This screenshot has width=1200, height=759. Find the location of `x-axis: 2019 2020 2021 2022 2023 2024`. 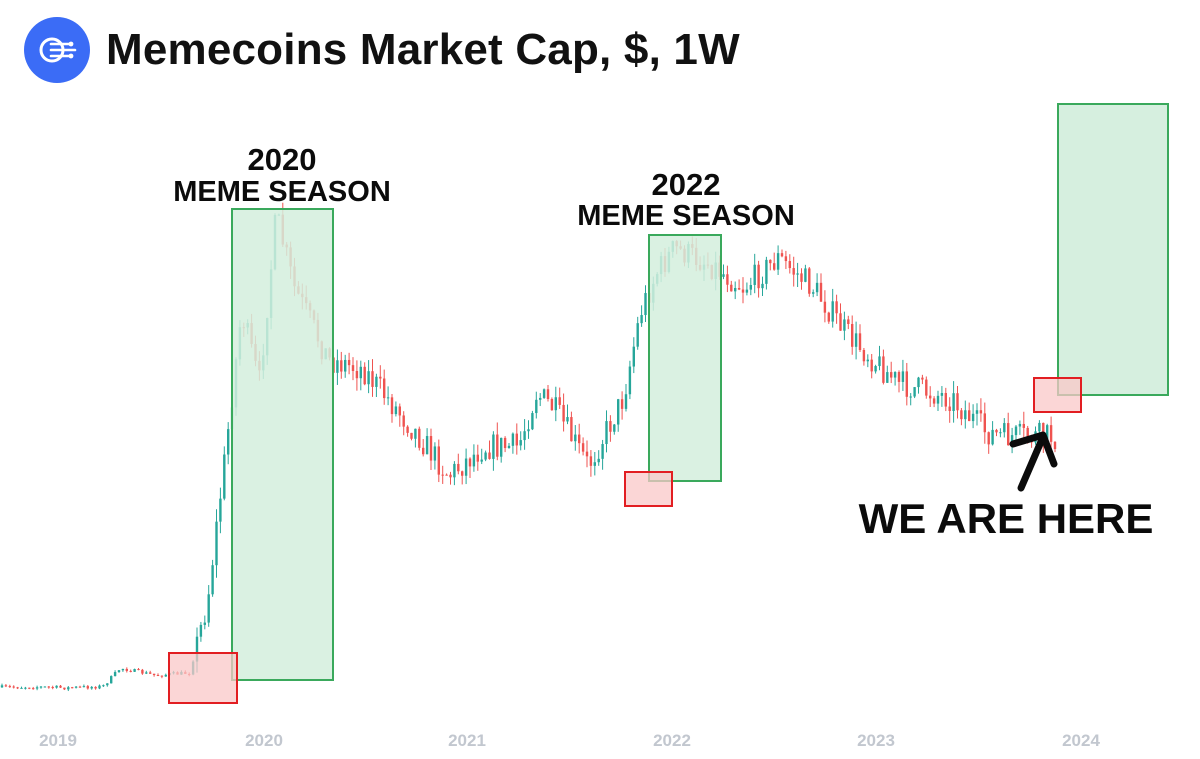

x-axis: 2019 2020 2021 2022 2023 2024 is located at coordinates (569, 740).